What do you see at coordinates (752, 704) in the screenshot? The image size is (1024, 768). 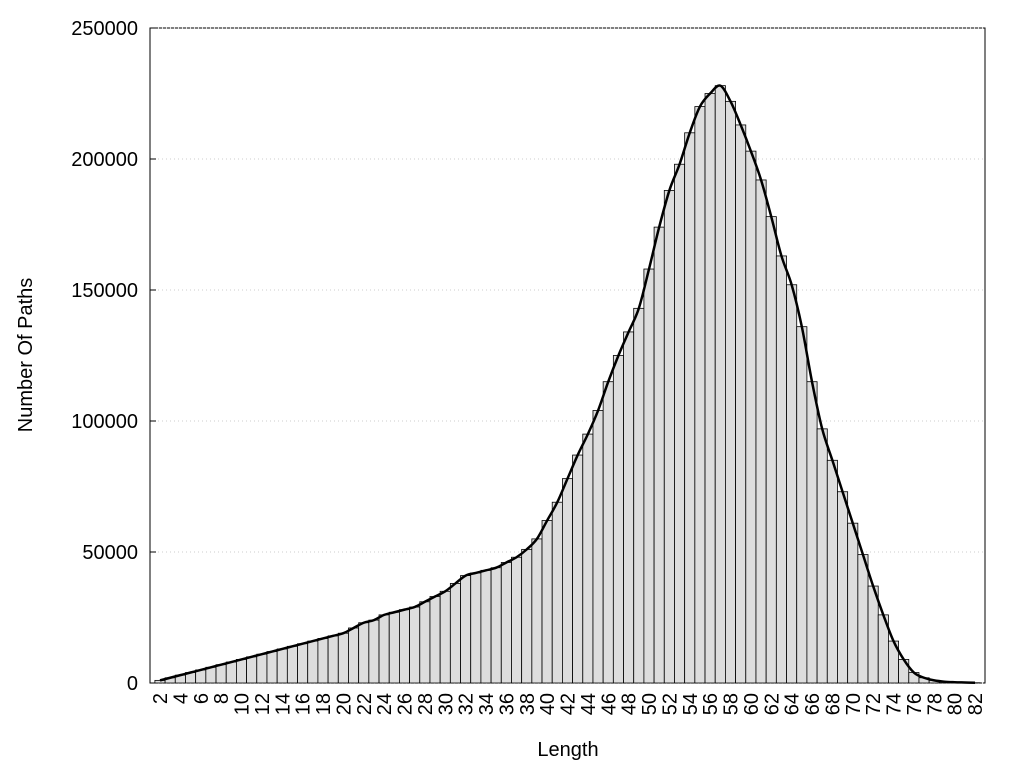 I see `x-tick-label: 60` at bounding box center [752, 704].